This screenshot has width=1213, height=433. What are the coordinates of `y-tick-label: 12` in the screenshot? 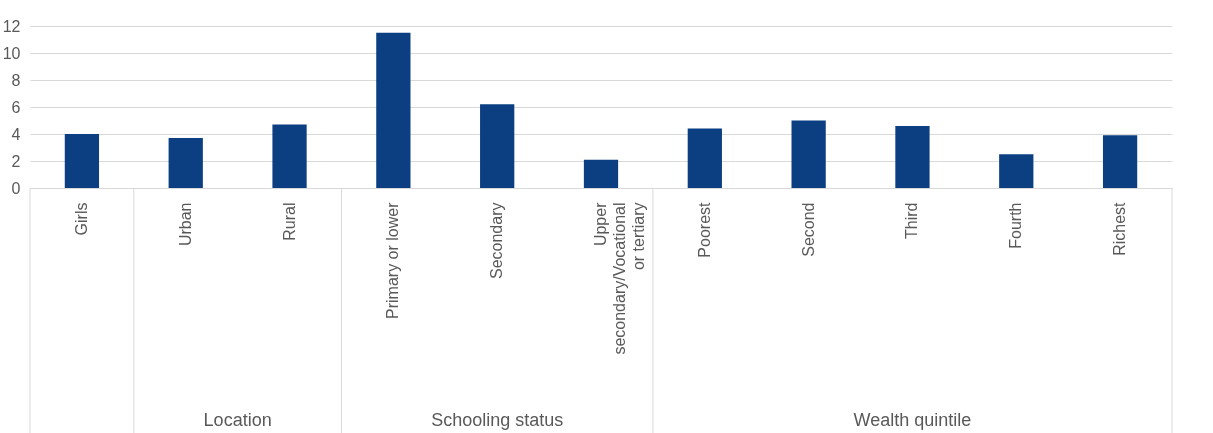 It's located at (11, 26).